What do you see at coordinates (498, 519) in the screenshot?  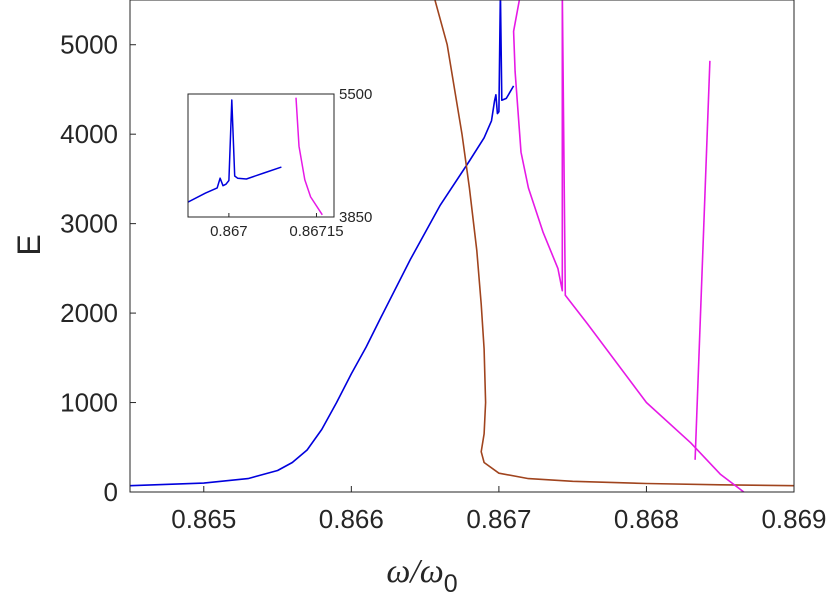 I see `x-tick-label: 0.867` at bounding box center [498, 519].